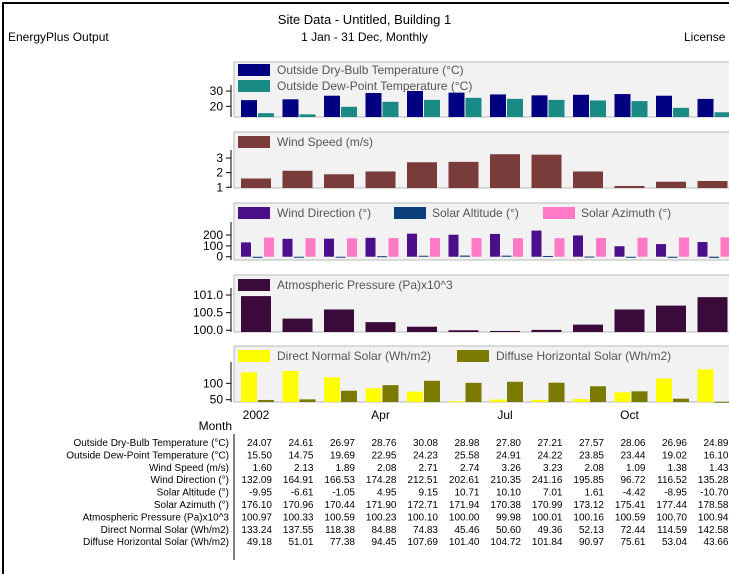  What do you see at coordinates (191, 505) in the screenshot?
I see `table-row-label: Solar Azimuth (°)` at bounding box center [191, 505].